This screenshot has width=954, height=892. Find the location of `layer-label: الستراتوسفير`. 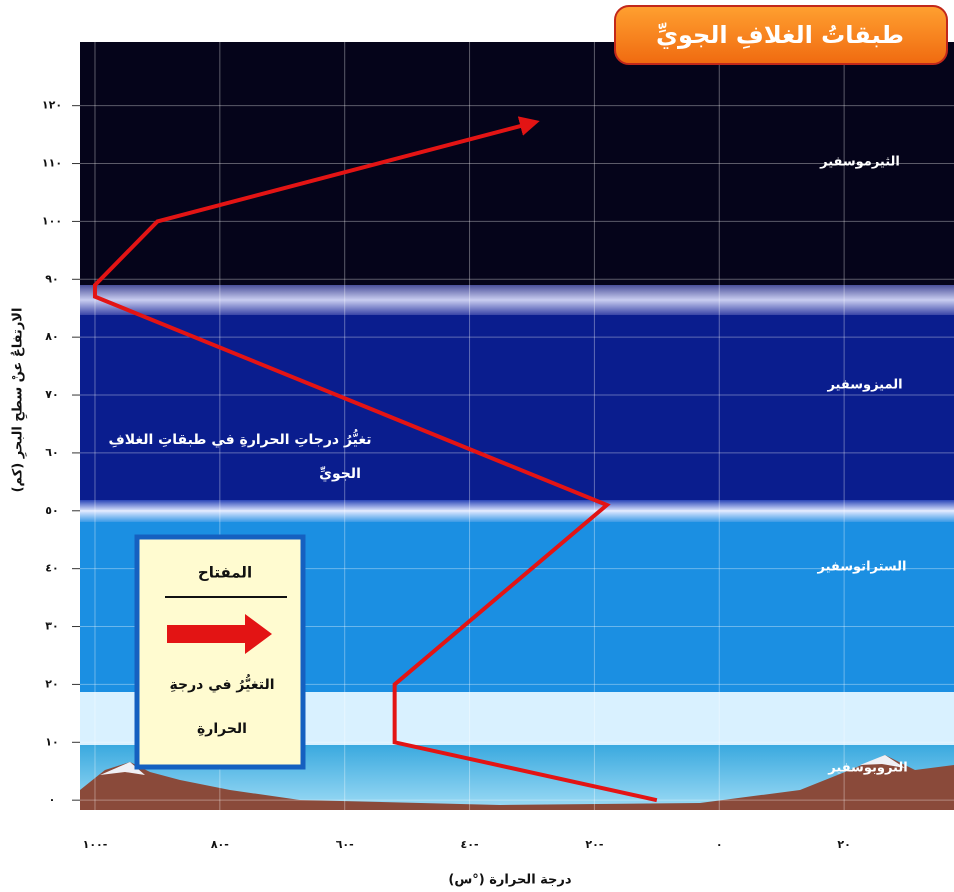

layer-label: الستراتوسفير is located at coordinates (862, 567).